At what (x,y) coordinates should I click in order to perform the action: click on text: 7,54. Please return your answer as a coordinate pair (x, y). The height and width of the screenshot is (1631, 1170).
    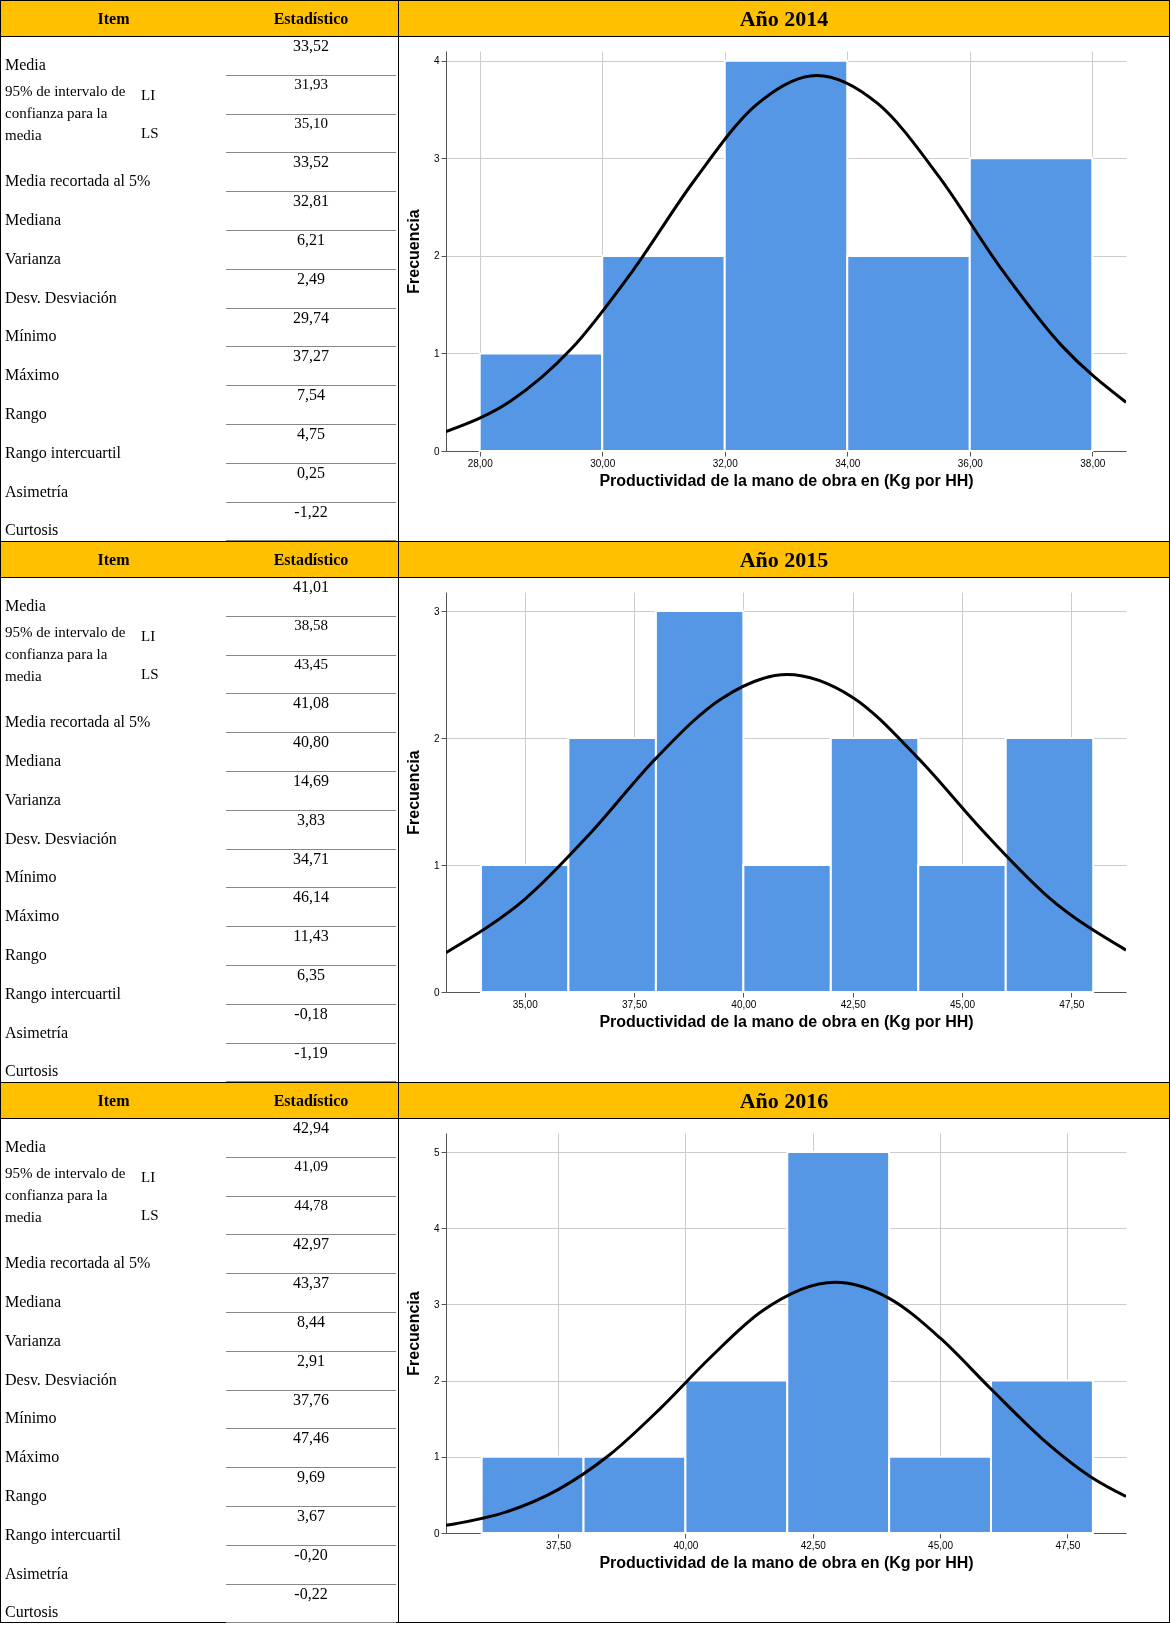
    Looking at the image, I should click on (311, 405).